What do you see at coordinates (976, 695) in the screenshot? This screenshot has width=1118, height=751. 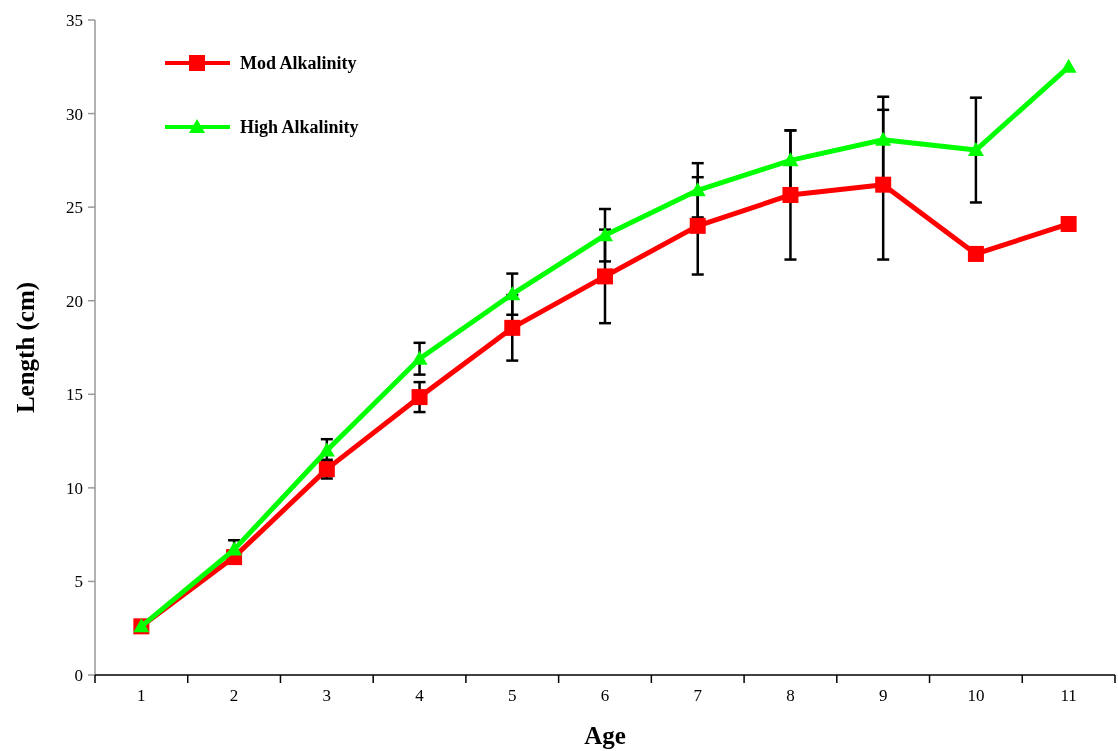 I see `x-tick-label: 10` at bounding box center [976, 695].